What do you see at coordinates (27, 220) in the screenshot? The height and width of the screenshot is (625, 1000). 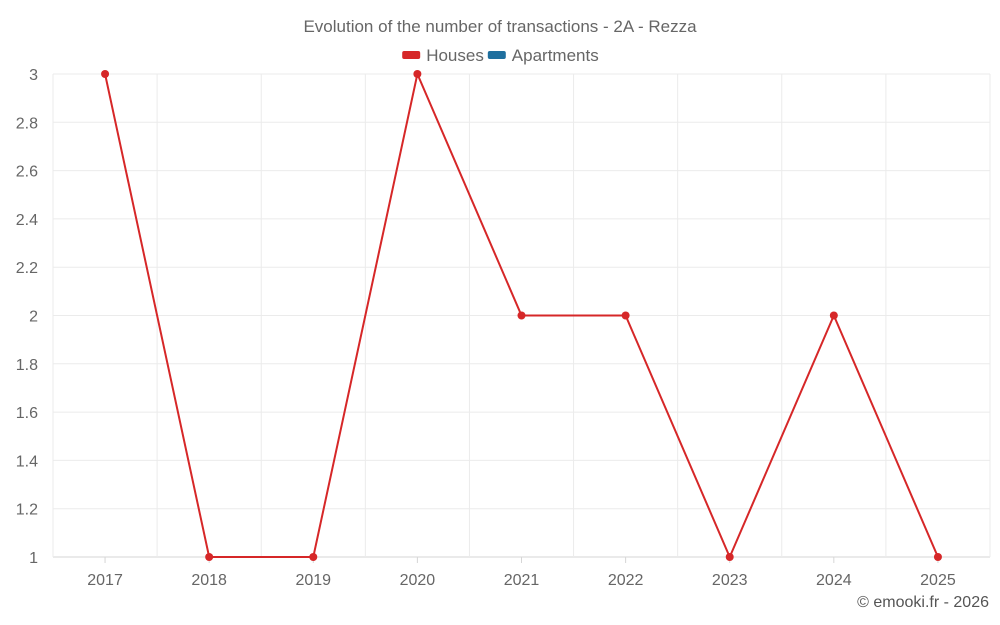 I see `y-tick-label: 2.4` at bounding box center [27, 220].